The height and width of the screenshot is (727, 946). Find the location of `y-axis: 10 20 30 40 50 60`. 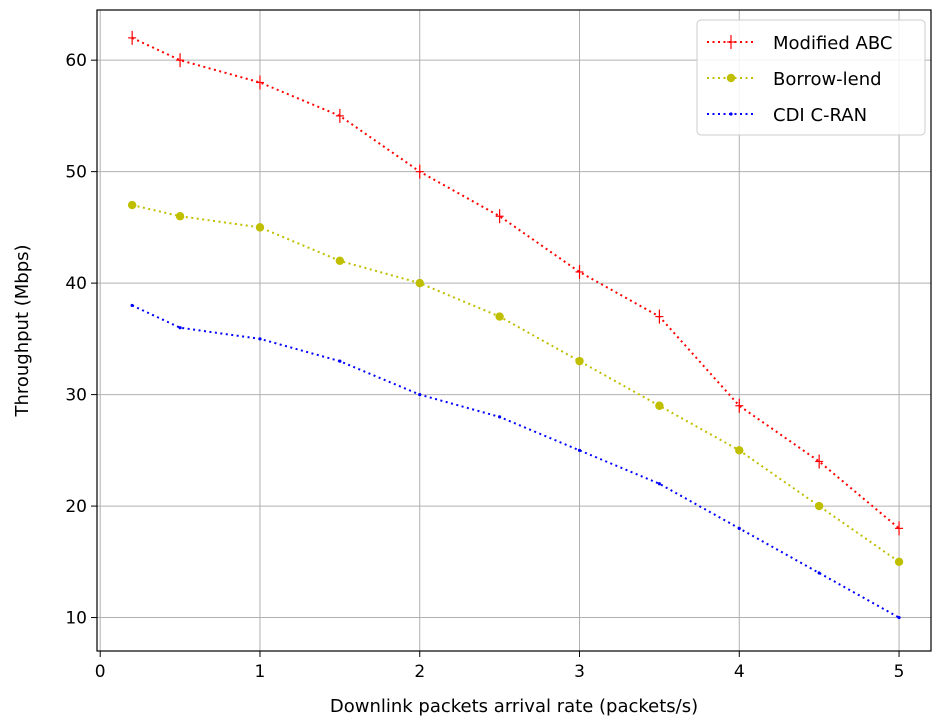

y-axis: 10 20 30 40 50 60 is located at coordinates (81, 340).